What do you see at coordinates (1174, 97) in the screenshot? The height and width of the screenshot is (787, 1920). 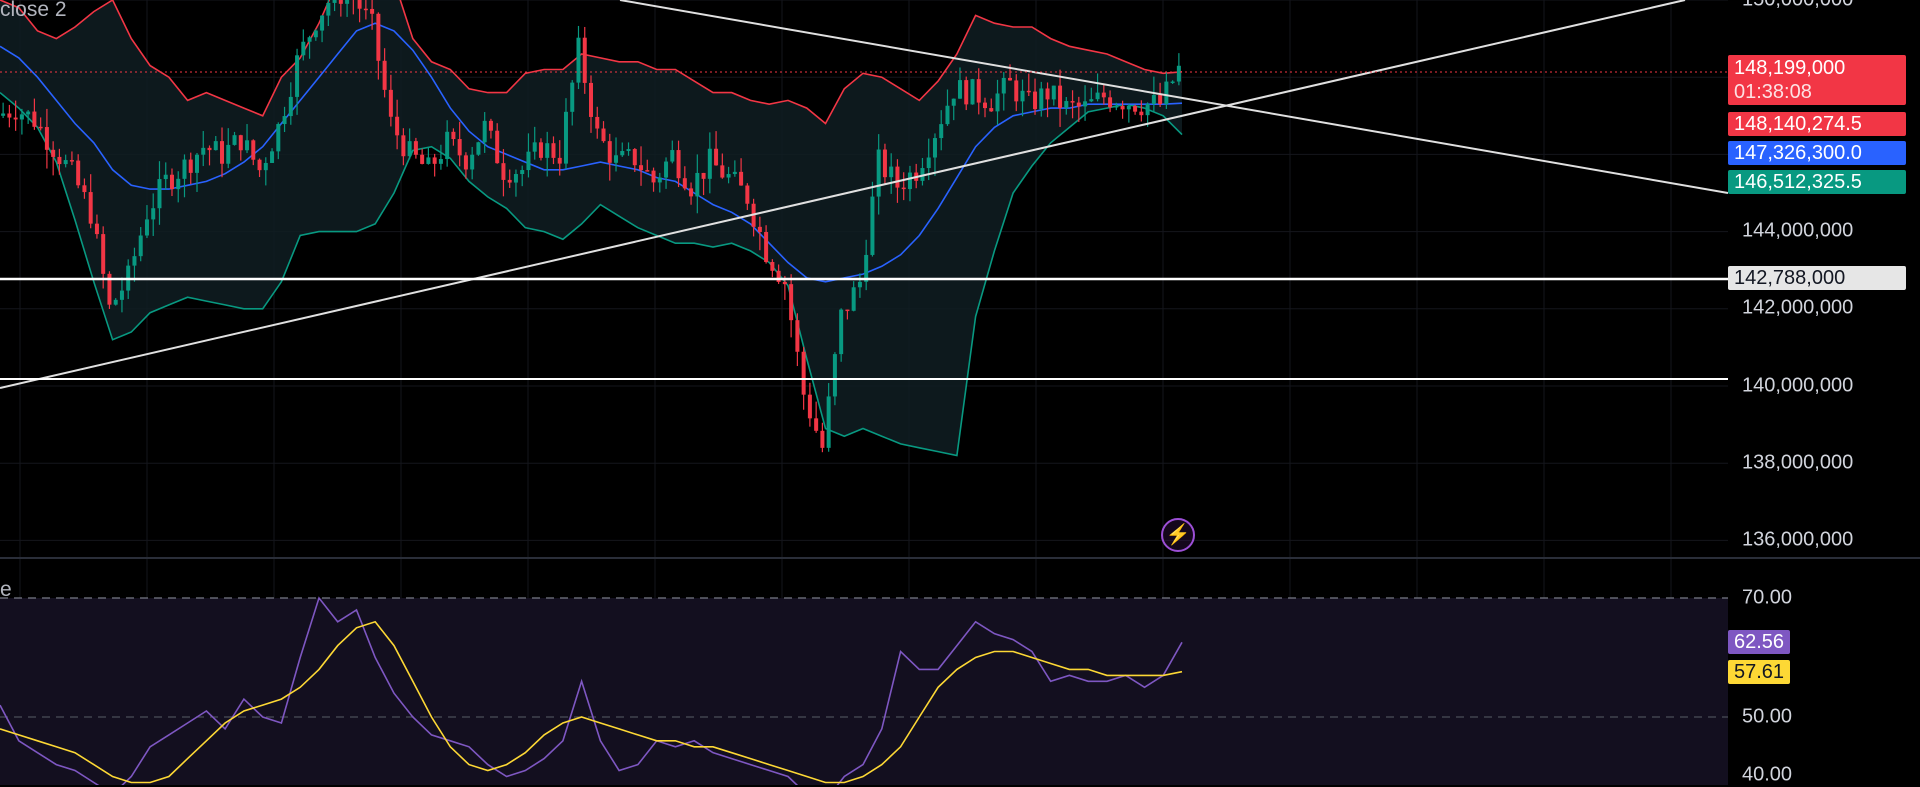 I see `trendline-falling` at bounding box center [1174, 97].